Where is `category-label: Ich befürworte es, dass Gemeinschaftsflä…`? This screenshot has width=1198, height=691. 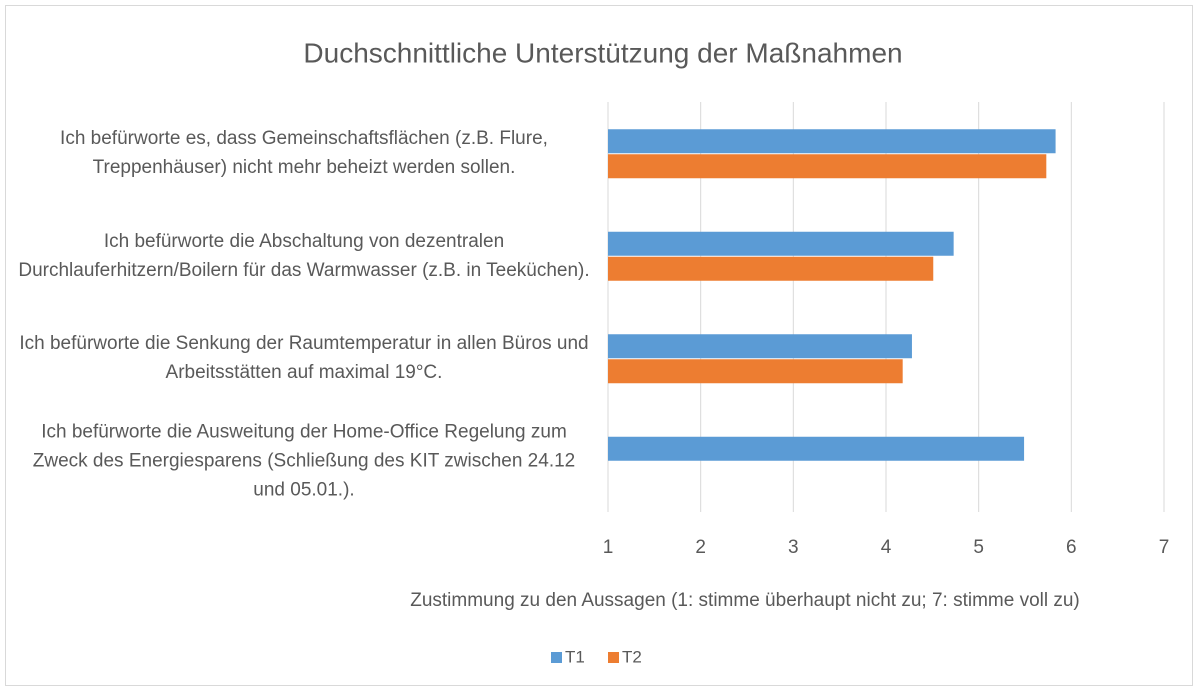
category-label: Ich befürworte es, dass Gemeinschaftsflä… is located at coordinates (304, 153).